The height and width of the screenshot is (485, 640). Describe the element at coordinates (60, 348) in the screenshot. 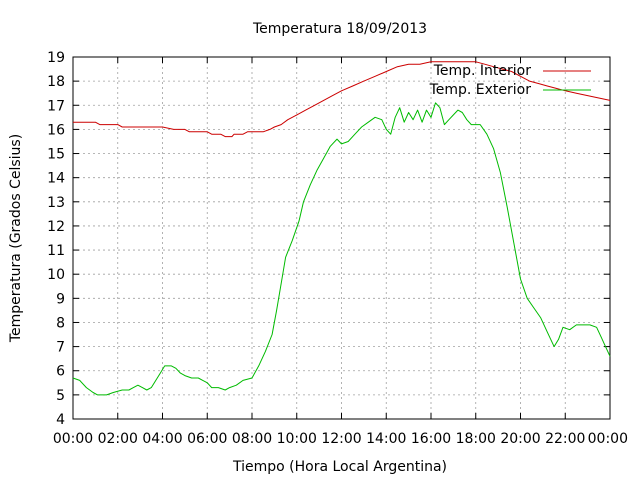

I see `y-tick-label: 7` at that location.